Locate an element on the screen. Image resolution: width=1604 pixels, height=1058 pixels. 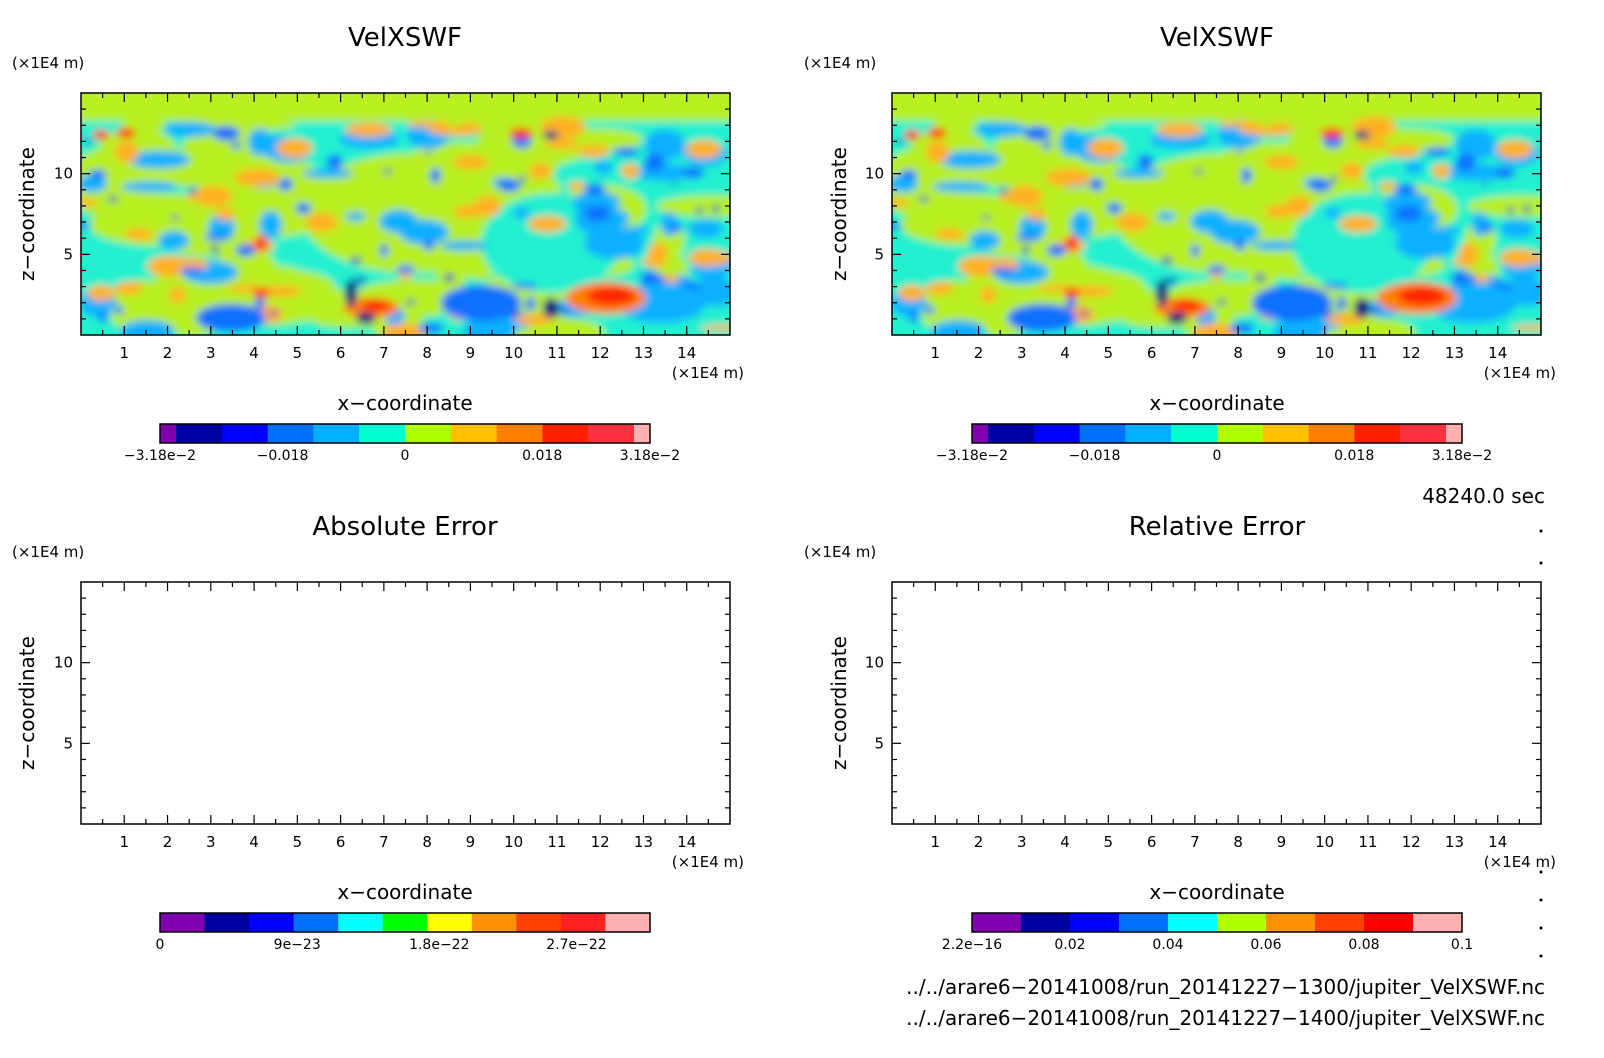
x-tick-label: 13 is located at coordinates (643, 353).